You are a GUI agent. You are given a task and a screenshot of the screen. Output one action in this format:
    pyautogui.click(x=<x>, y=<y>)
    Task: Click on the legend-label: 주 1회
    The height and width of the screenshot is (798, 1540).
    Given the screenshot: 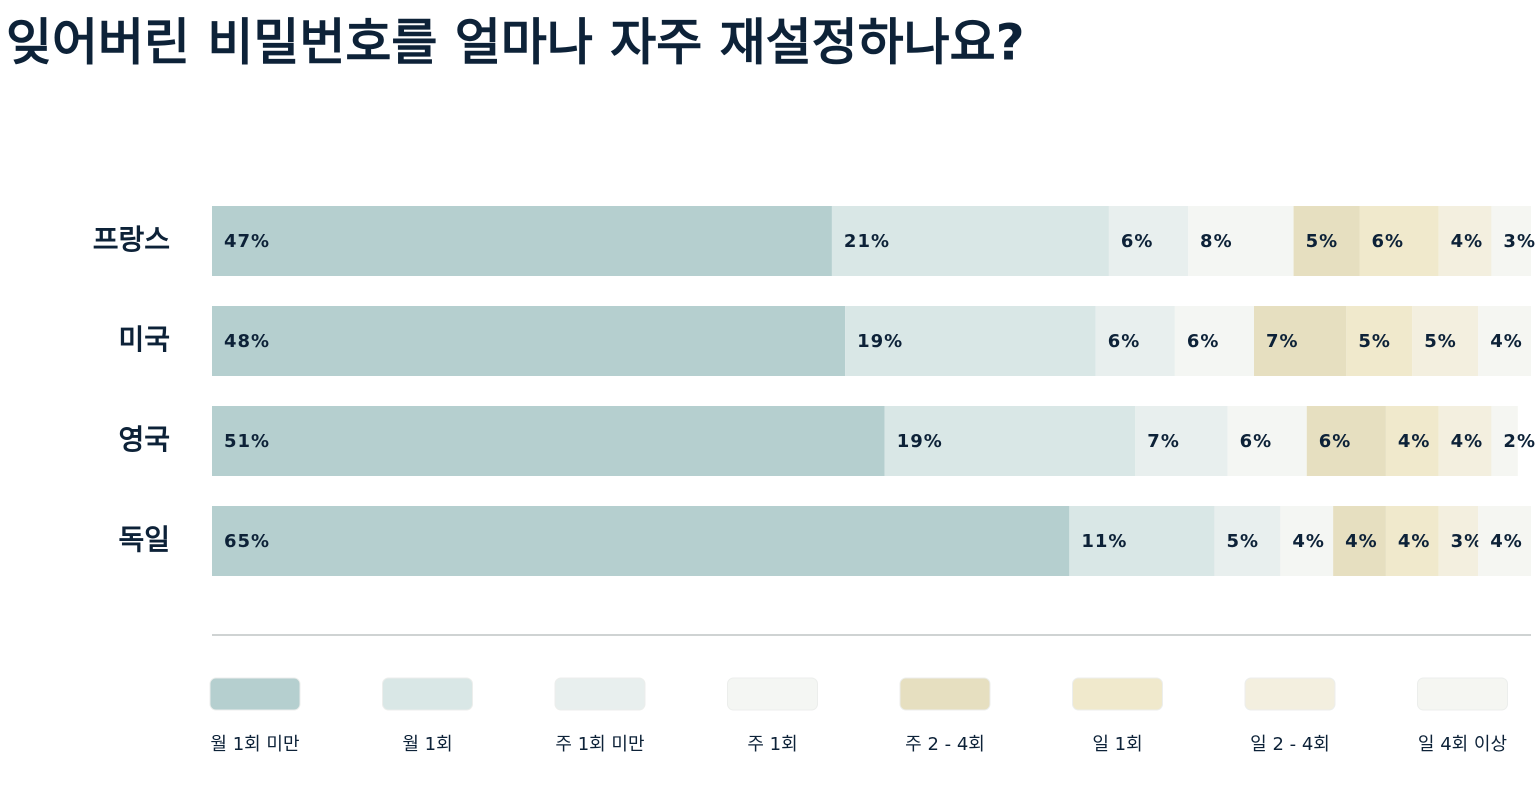 What is the action you would take?
    pyautogui.click(x=772, y=744)
    